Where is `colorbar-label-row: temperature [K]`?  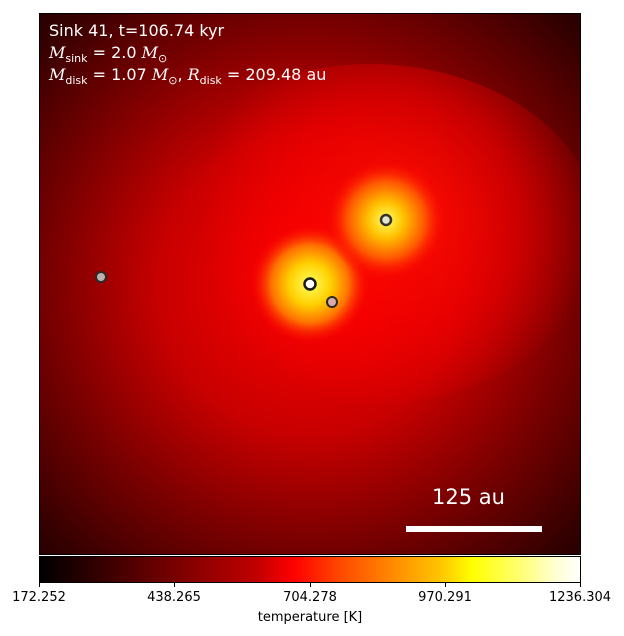 colorbar-label-row: temperature [K] is located at coordinates (312, 617).